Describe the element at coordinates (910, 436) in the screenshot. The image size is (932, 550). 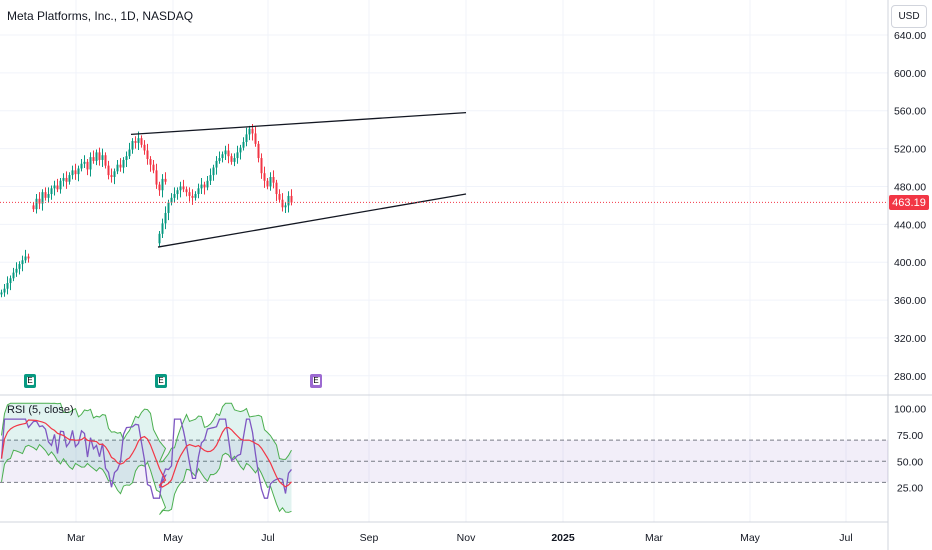
I see `rsi-tick-label: 75.00` at that location.